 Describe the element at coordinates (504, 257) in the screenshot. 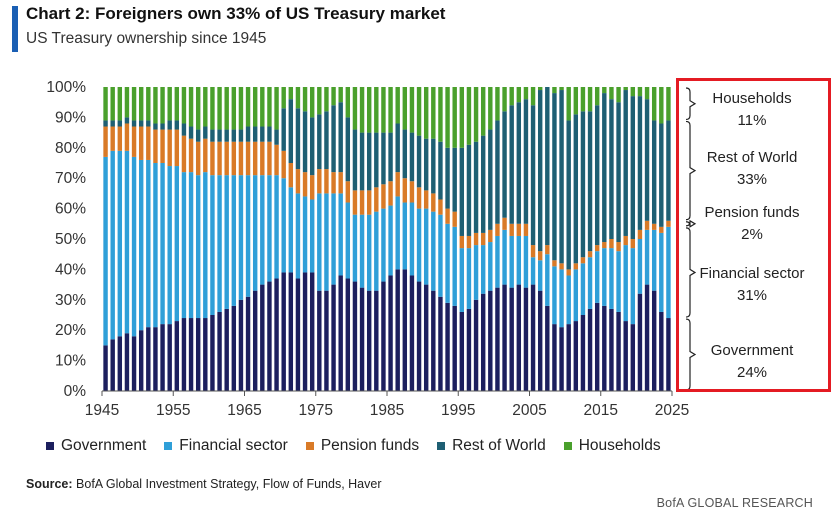

I see `bar-financial-sector-2001` at that location.